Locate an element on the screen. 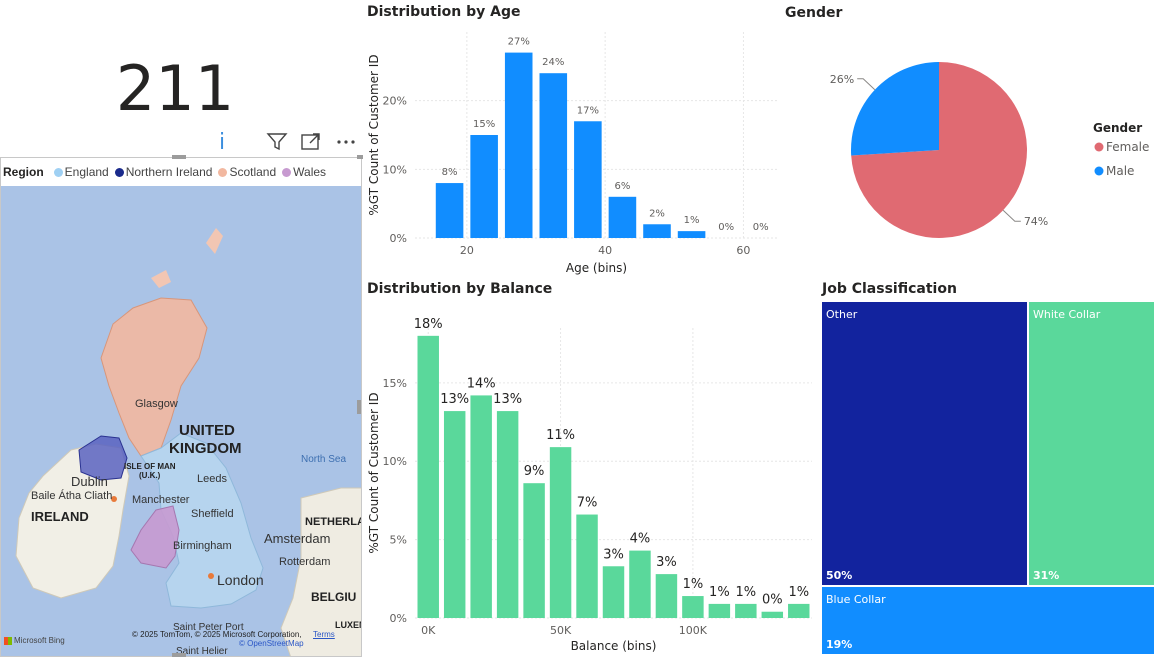 The width and height of the screenshot is (1160, 657). age-ytick-label: 0% is located at coordinates (398, 238).